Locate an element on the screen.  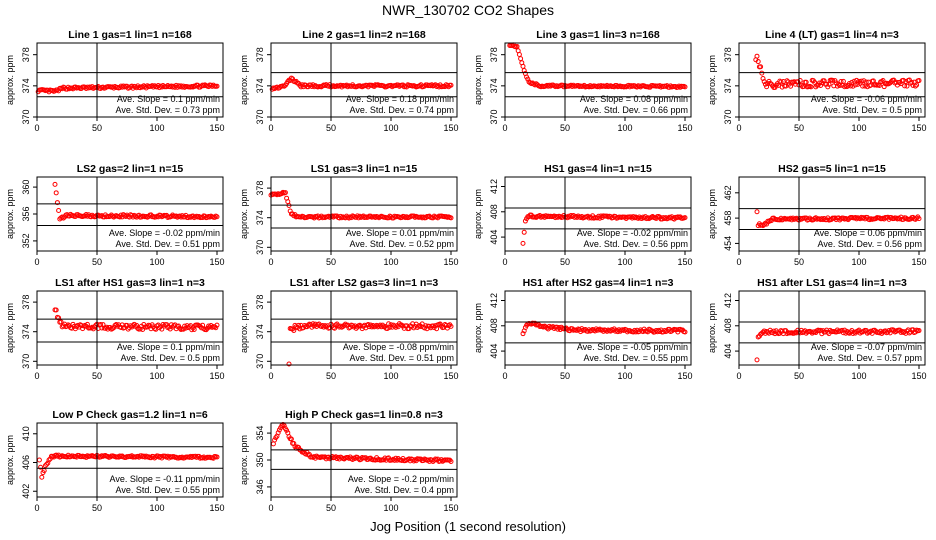
y-tick-label: 462 is located at coordinates (728, 192).